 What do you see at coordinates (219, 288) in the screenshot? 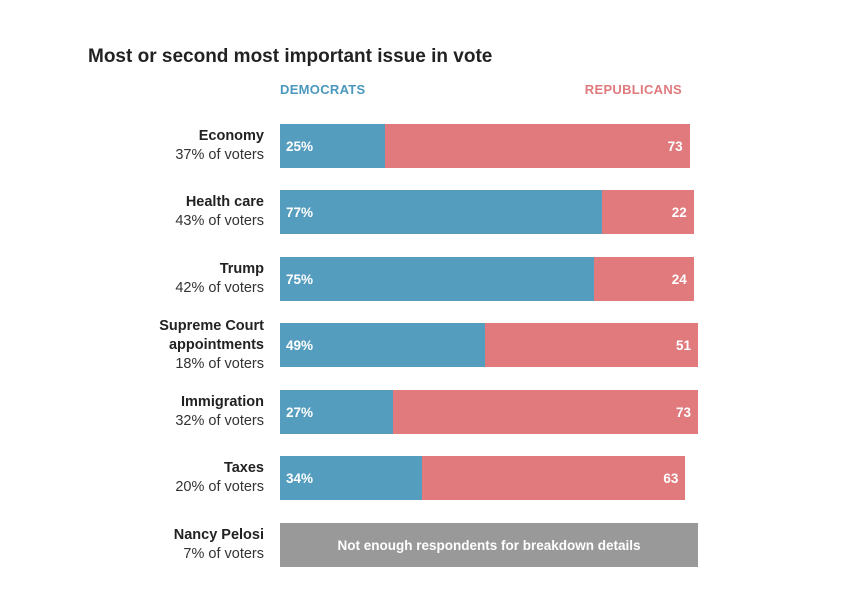
I see `category-share: 42% of voters` at bounding box center [219, 288].